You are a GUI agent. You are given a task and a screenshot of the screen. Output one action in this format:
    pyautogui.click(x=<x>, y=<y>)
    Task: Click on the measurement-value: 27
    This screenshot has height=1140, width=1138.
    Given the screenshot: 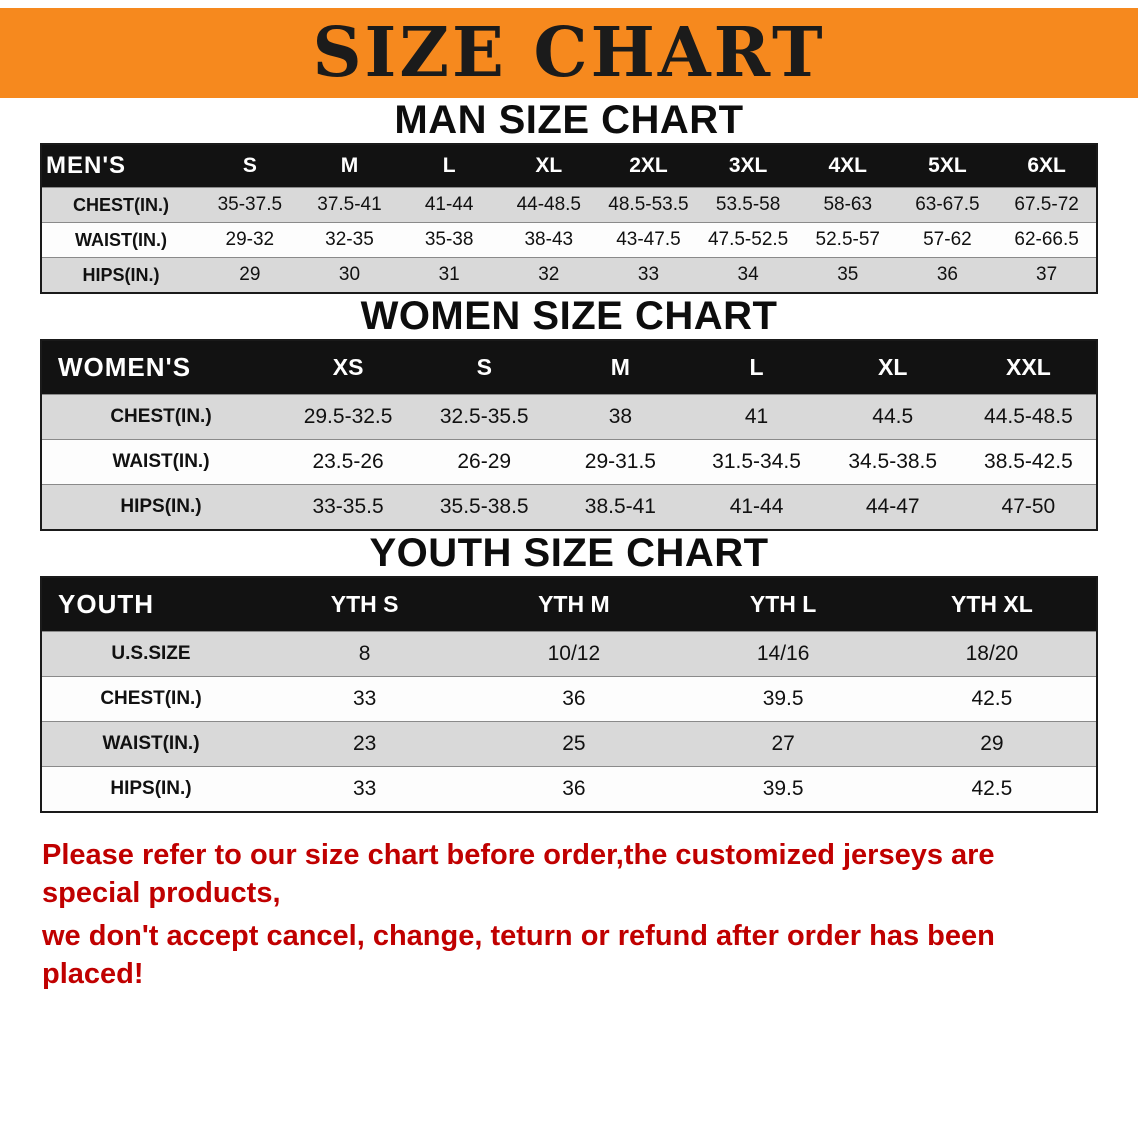 What is the action you would take?
    pyautogui.click(x=783, y=744)
    